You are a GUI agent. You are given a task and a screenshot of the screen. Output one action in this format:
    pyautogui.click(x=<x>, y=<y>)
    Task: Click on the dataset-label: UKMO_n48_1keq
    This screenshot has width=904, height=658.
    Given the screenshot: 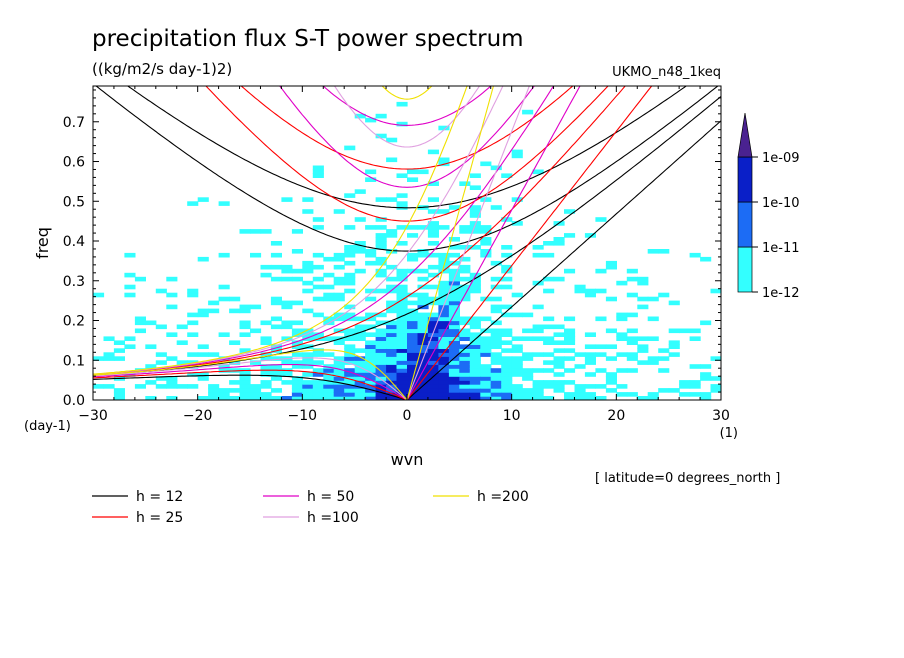 What is the action you would take?
    pyautogui.click(x=666, y=72)
    